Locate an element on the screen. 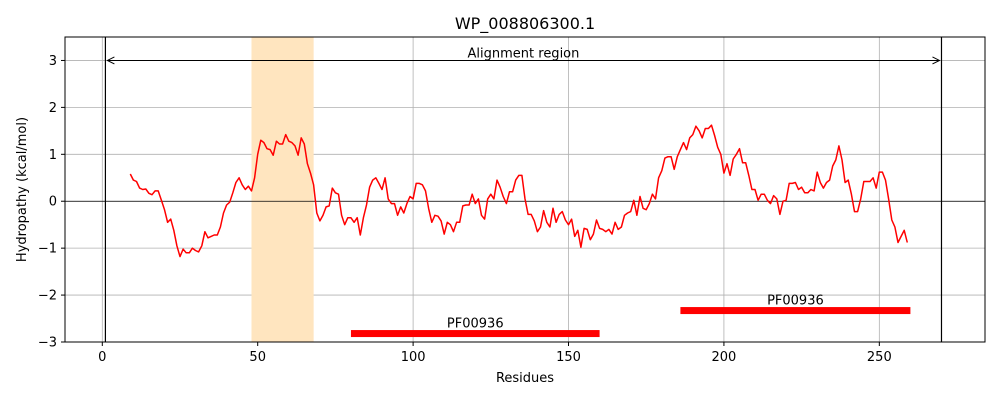  alignment-arrow-left-head is located at coordinates (110, 60).